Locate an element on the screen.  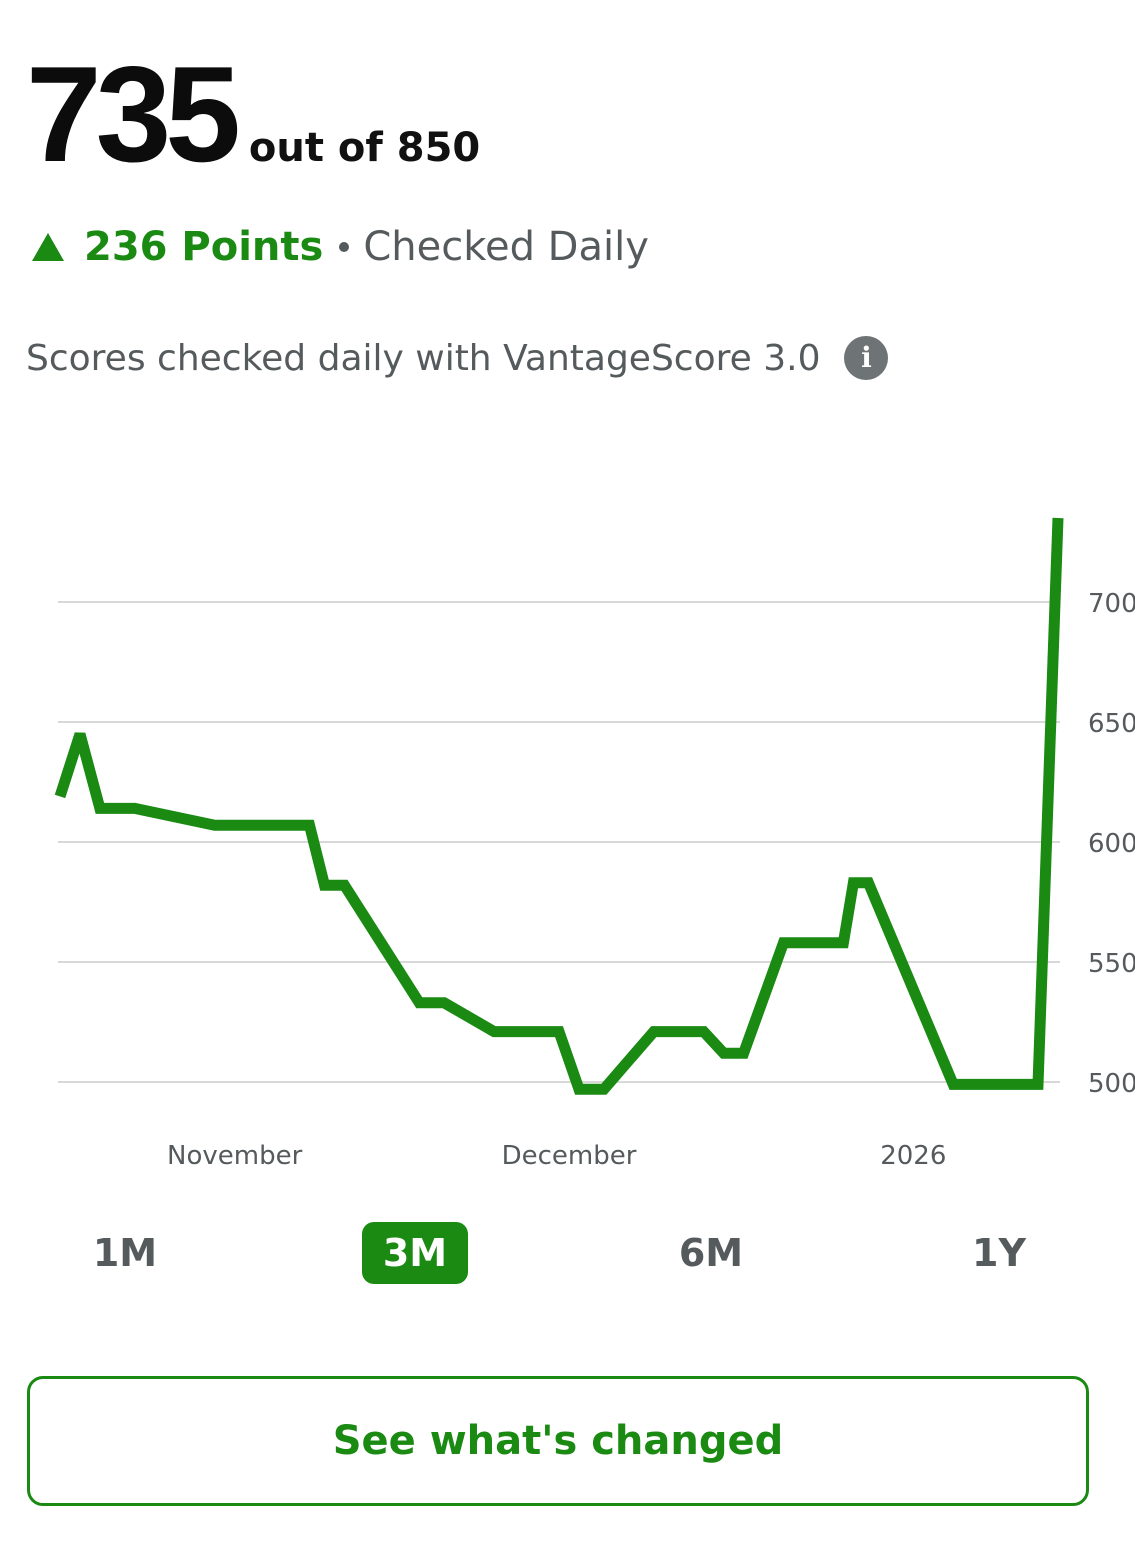
x-tick-label-2026: 2026 is located at coordinates (913, 1156).